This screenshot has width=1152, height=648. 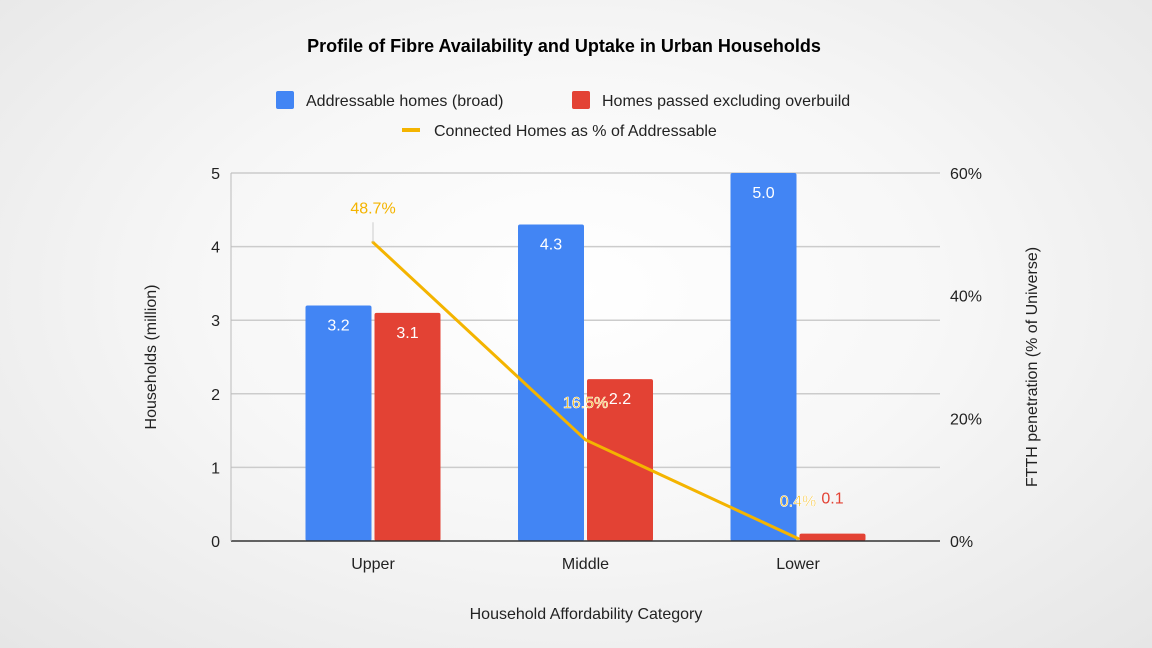 What do you see at coordinates (961, 542) in the screenshot?
I see `y2-tick-label: 0%` at bounding box center [961, 542].